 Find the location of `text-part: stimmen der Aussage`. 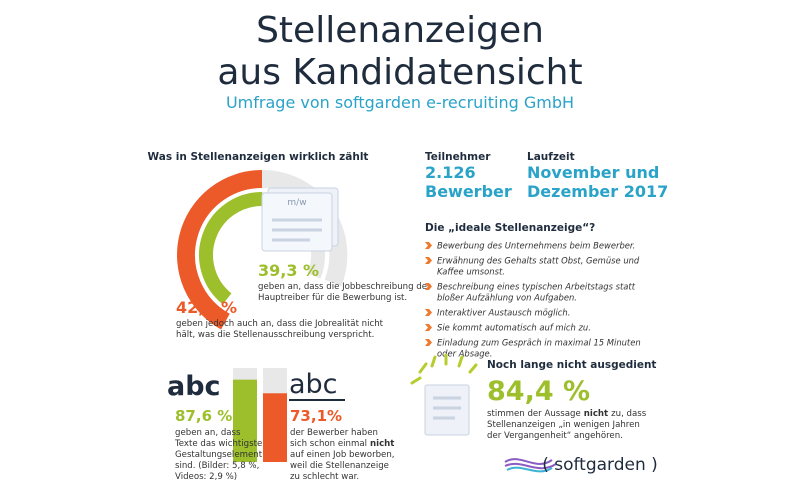

text-part: stimmen der Aussage is located at coordinates (534, 414).